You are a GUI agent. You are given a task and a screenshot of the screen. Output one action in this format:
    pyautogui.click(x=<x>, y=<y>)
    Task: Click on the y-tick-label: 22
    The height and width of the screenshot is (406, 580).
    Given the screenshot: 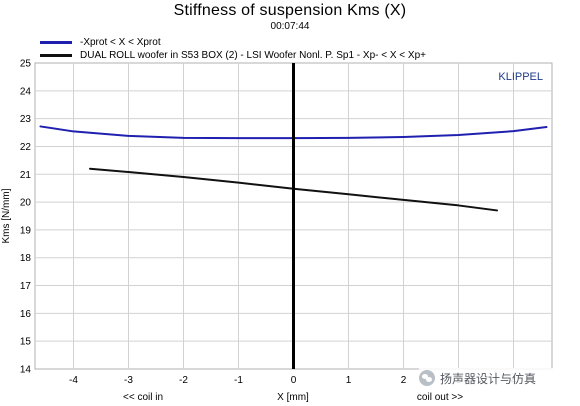 What is the action you would take?
    pyautogui.click(x=26, y=147)
    